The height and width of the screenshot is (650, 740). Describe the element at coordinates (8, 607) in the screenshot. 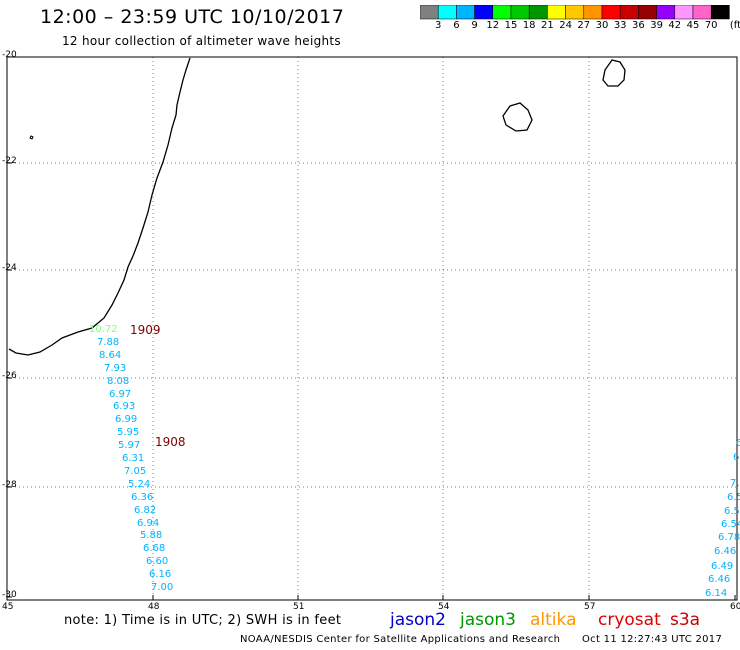

I see `longitude-label: 45` at that location.